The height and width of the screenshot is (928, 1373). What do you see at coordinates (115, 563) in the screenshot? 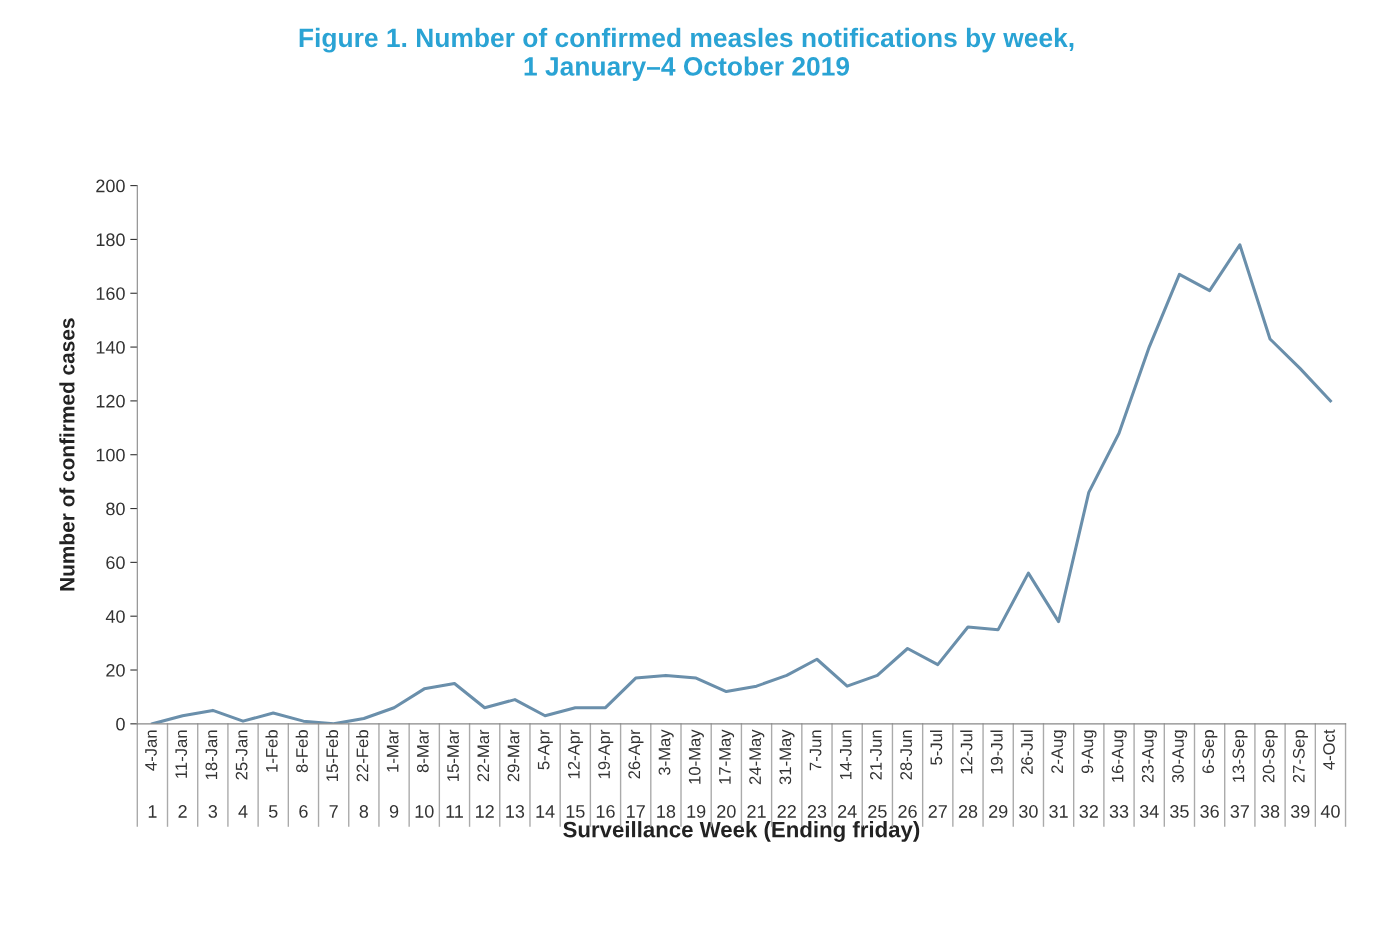
I see `y-tick-label: 60` at bounding box center [115, 563].